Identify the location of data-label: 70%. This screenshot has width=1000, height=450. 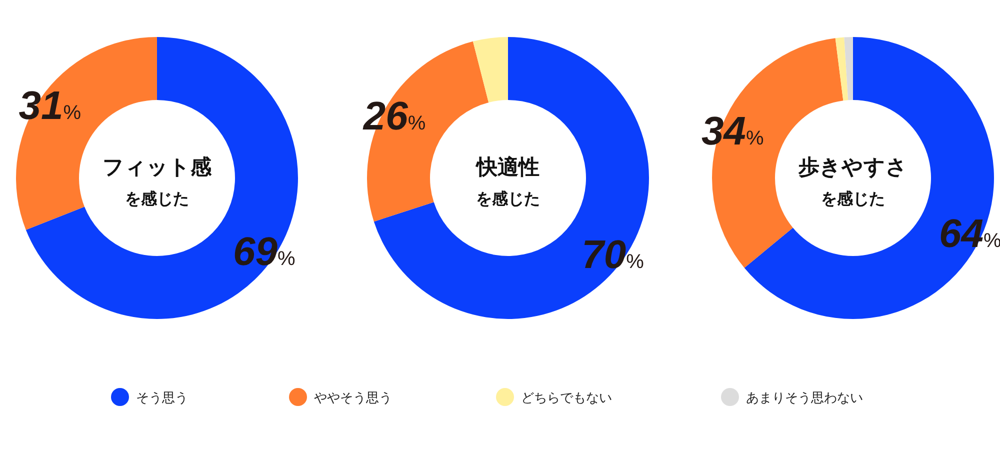
(613, 255).